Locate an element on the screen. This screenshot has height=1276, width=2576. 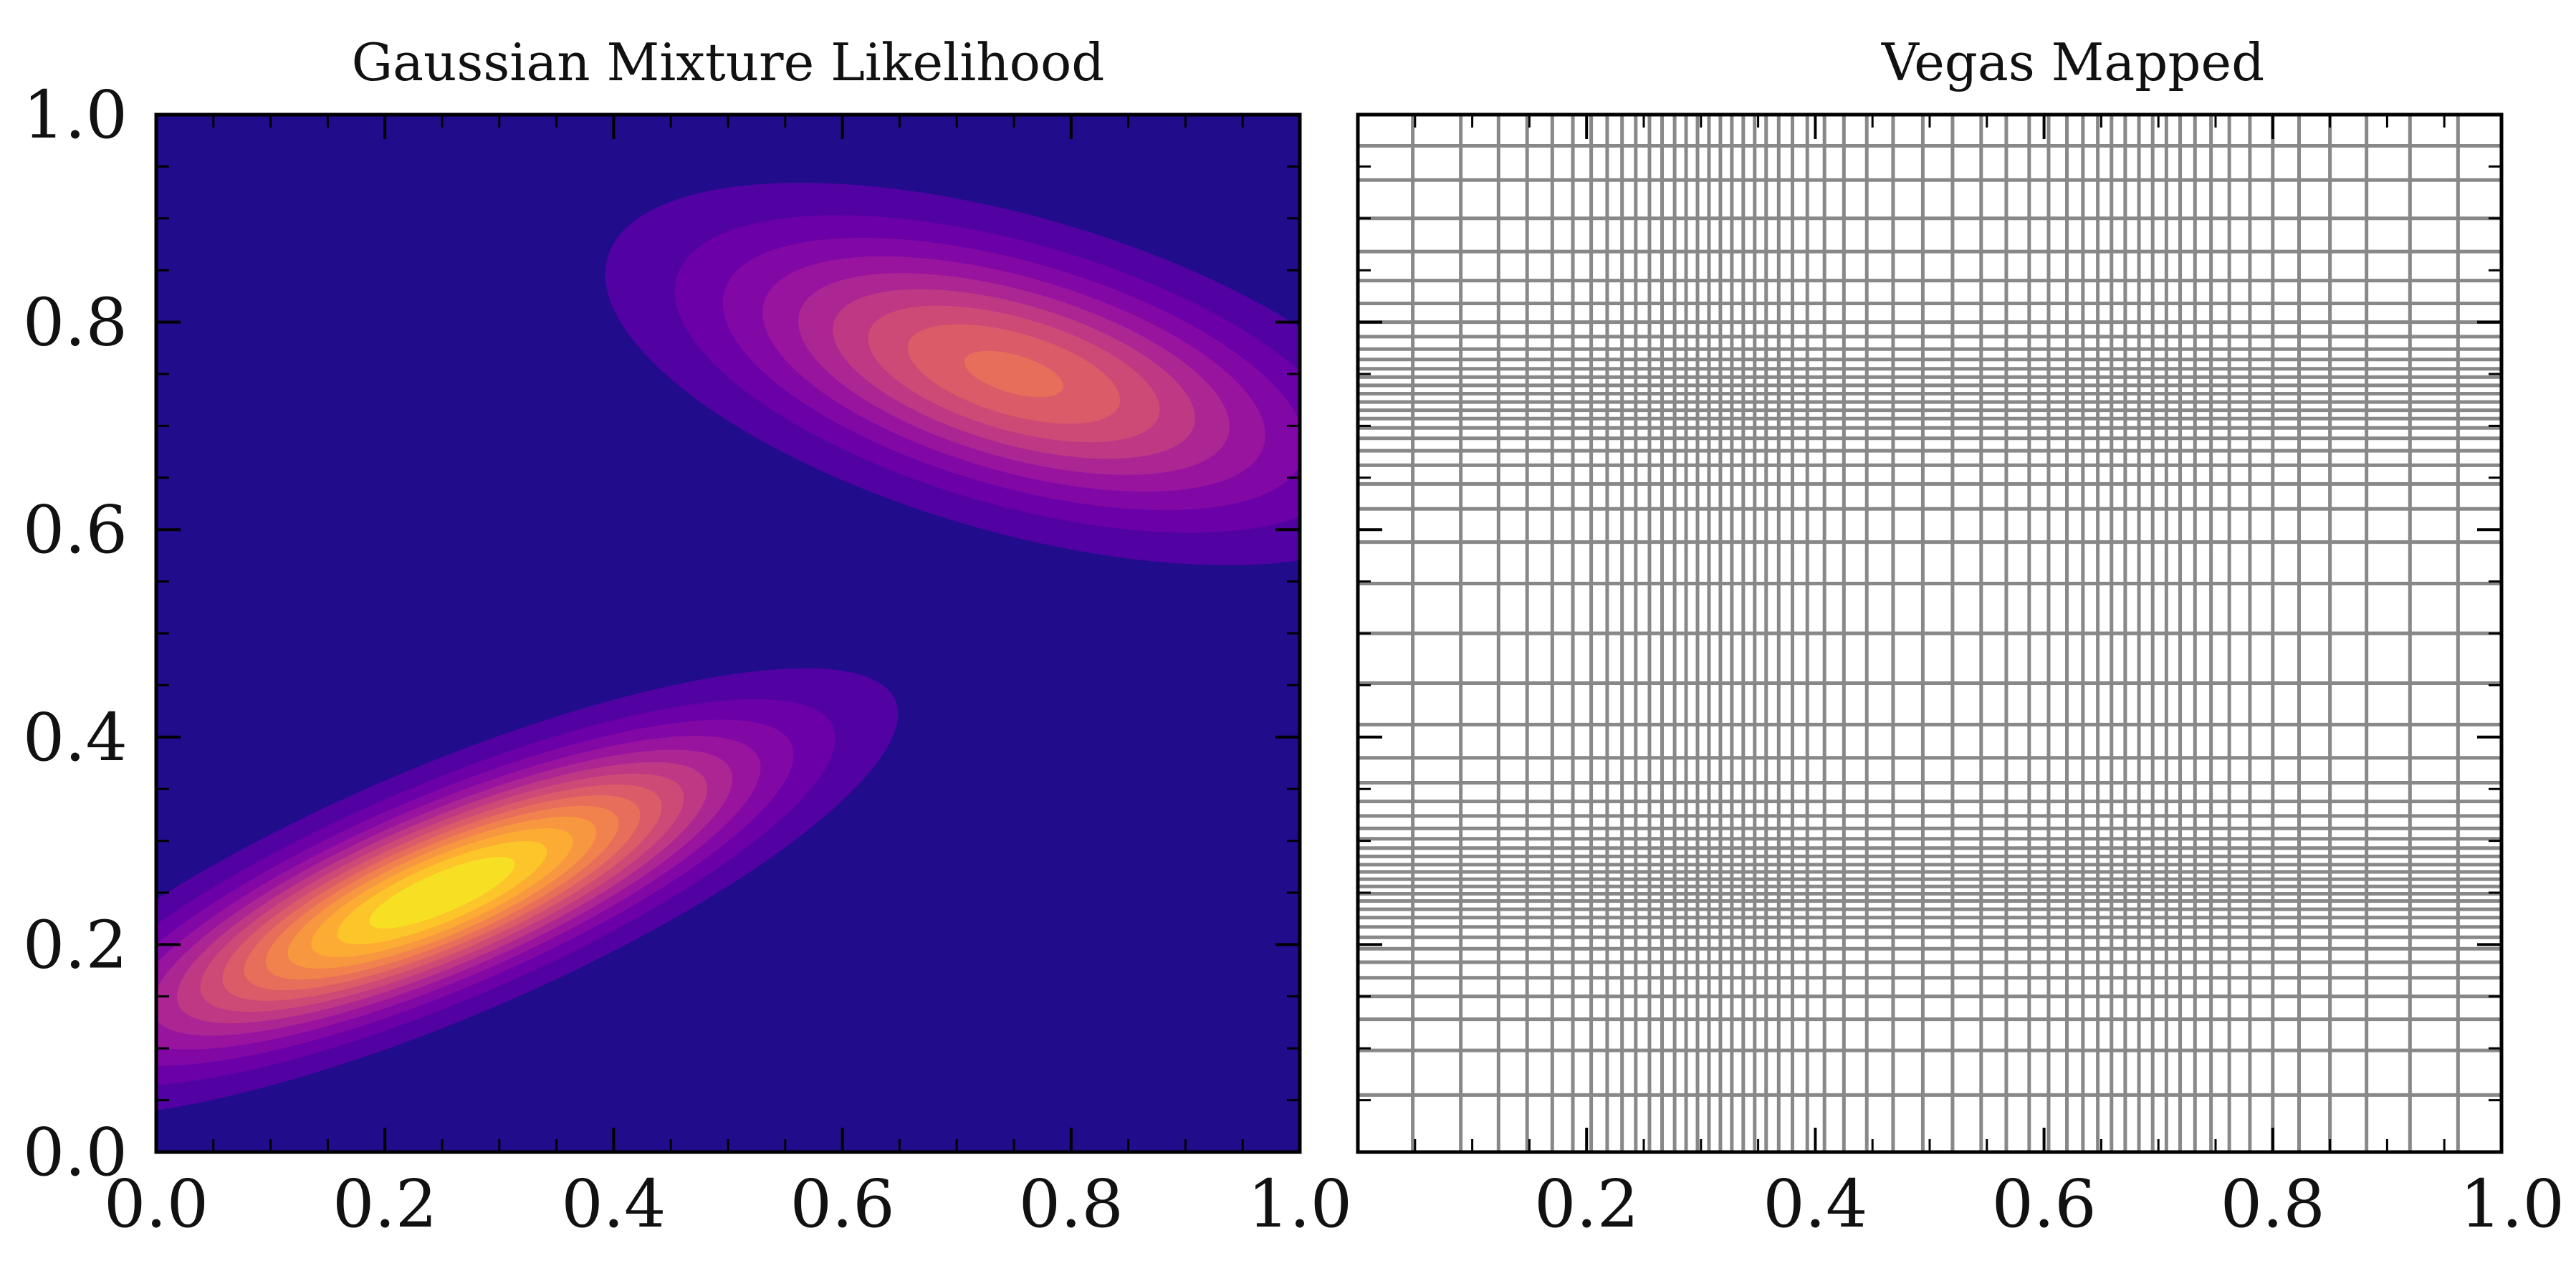
x-tick-label: 0.0 is located at coordinates (156, 1204).